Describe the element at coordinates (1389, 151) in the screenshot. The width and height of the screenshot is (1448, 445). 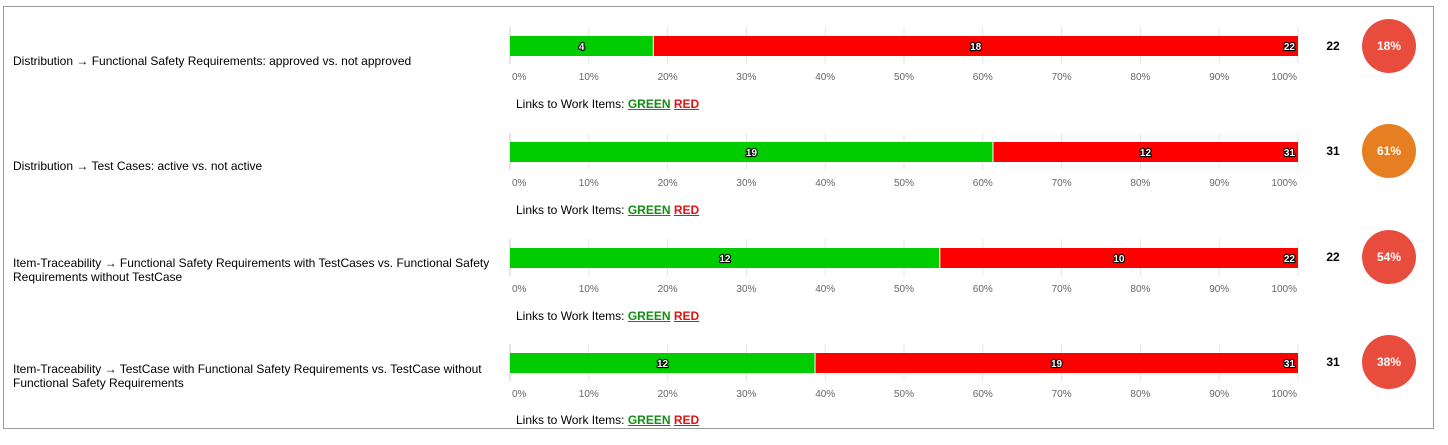
I see `percent-badge: 61%` at that location.